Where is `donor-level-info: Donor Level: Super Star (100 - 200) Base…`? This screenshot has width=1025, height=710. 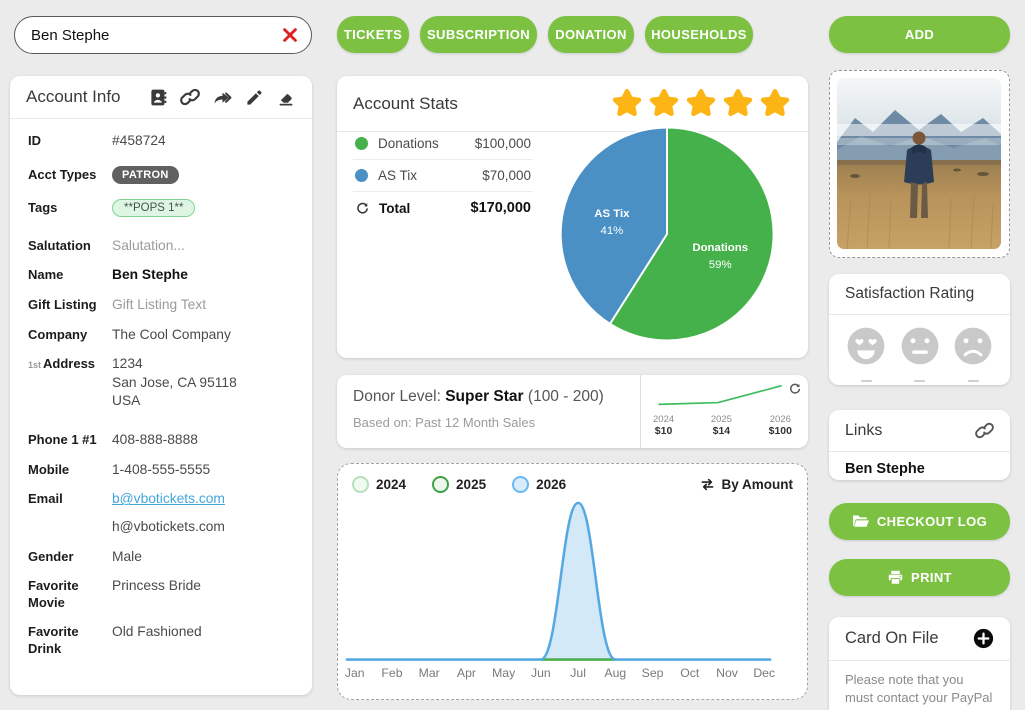 donor-level-info: Donor Level: Super Star (100 - 200) Base… is located at coordinates (488, 411).